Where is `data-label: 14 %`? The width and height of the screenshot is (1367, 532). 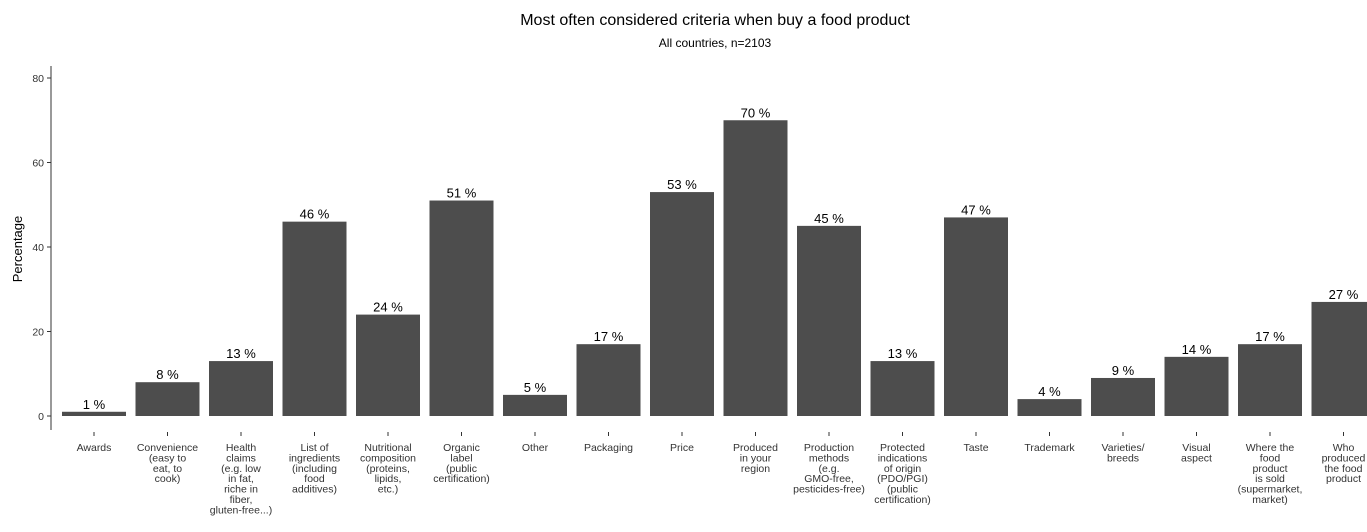 data-label: 14 % is located at coordinates (1197, 349).